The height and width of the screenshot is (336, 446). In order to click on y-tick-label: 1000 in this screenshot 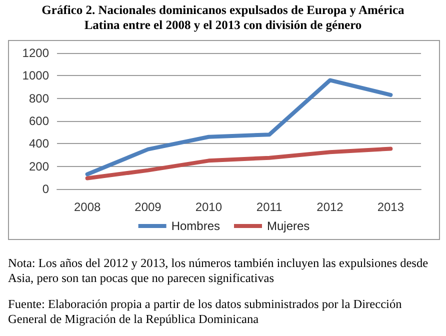, I will do `click(36, 75)`.